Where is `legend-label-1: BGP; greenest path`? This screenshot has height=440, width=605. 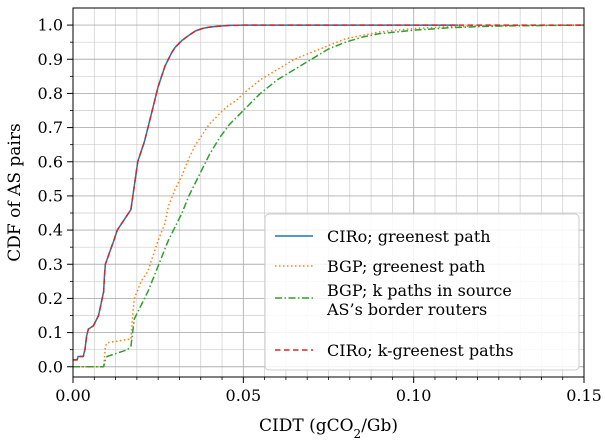
legend-label-1: BGP; greenest path is located at coordinates (406, 266).